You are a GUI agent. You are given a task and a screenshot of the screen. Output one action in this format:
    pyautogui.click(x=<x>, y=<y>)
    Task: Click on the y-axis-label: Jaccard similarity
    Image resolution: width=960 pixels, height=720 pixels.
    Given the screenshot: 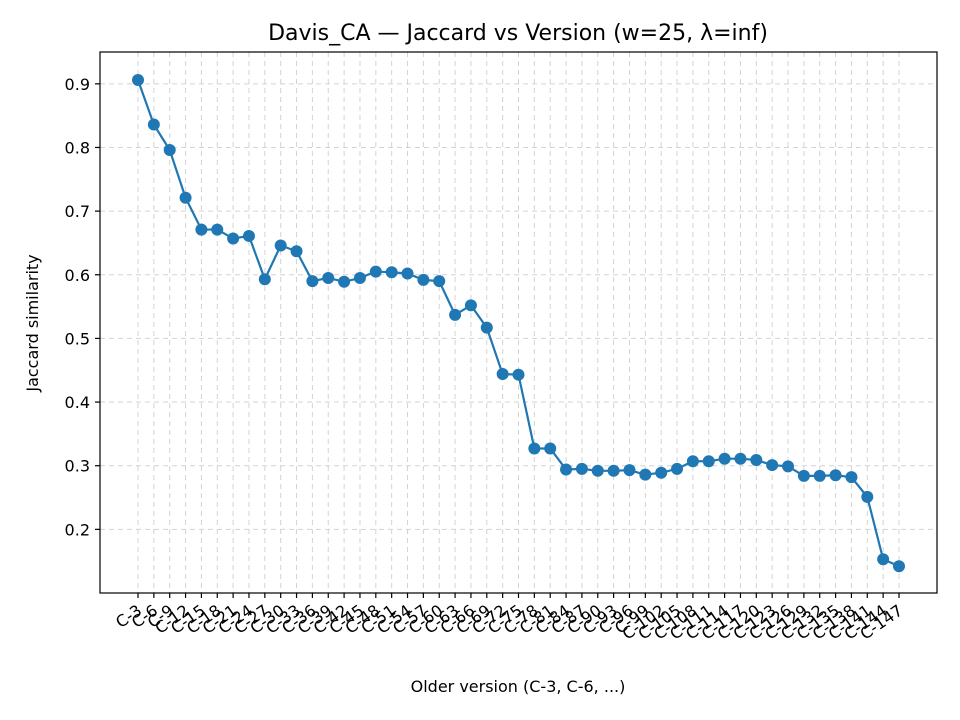 What is the action you would take?
    pyautogui.click(x=32, y=323)
    